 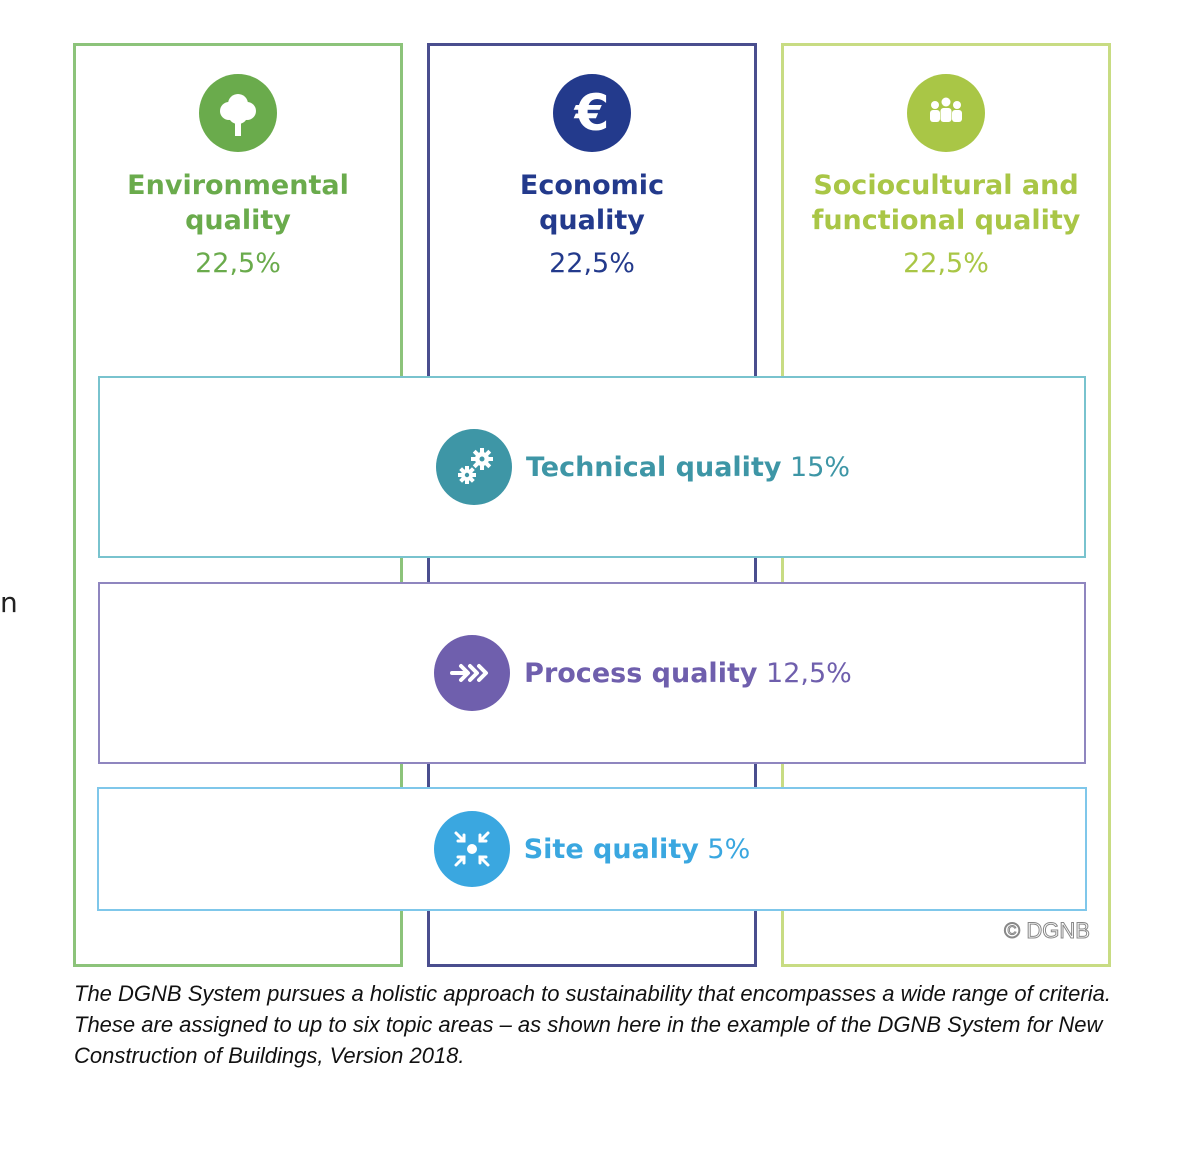 I want to click on sociocultural-percent: 22,5%, so click(x=946, y=263).